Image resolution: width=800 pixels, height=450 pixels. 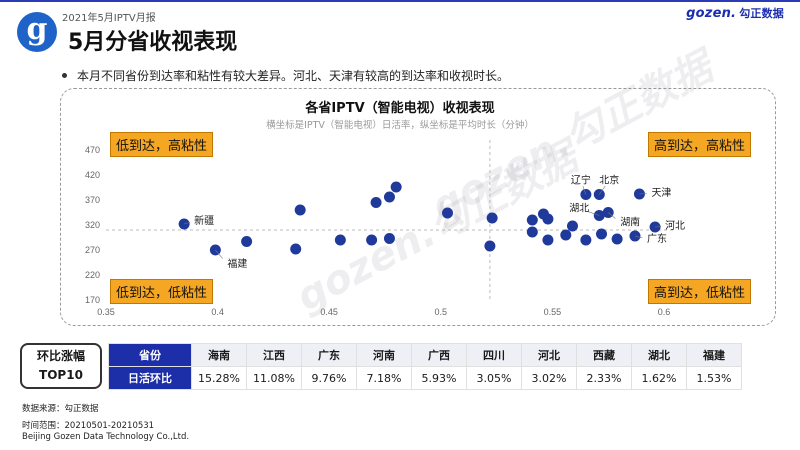 I want to click on province-cell: 江西, so click(x=274, y=355).